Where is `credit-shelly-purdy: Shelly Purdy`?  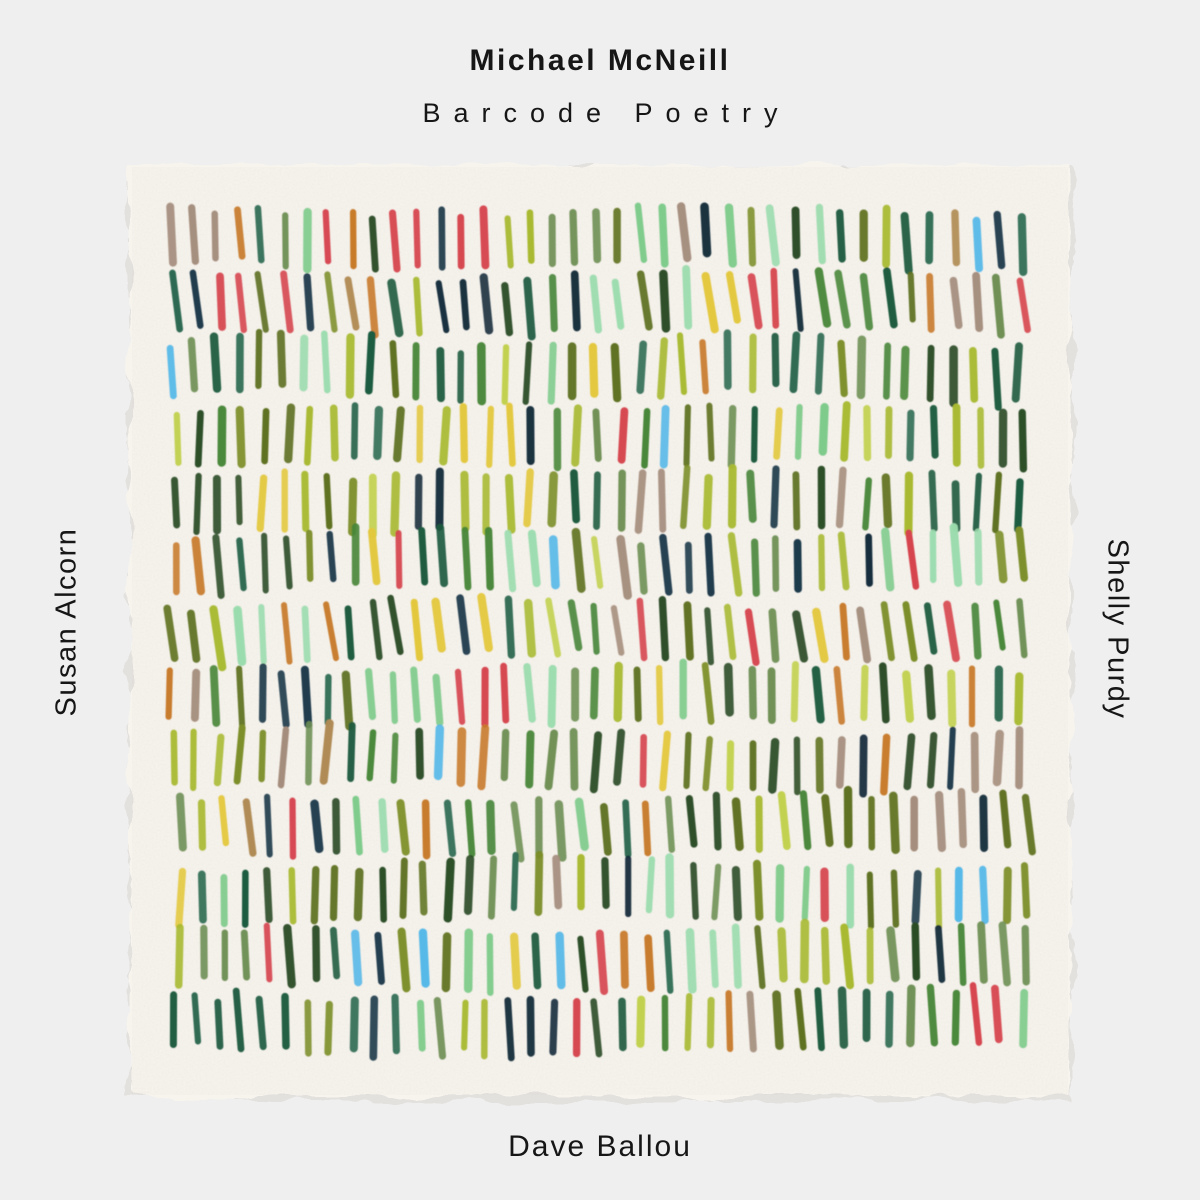
credit-shelly-purdy: Shelly Purdy is located at coordinates (1117, 629).